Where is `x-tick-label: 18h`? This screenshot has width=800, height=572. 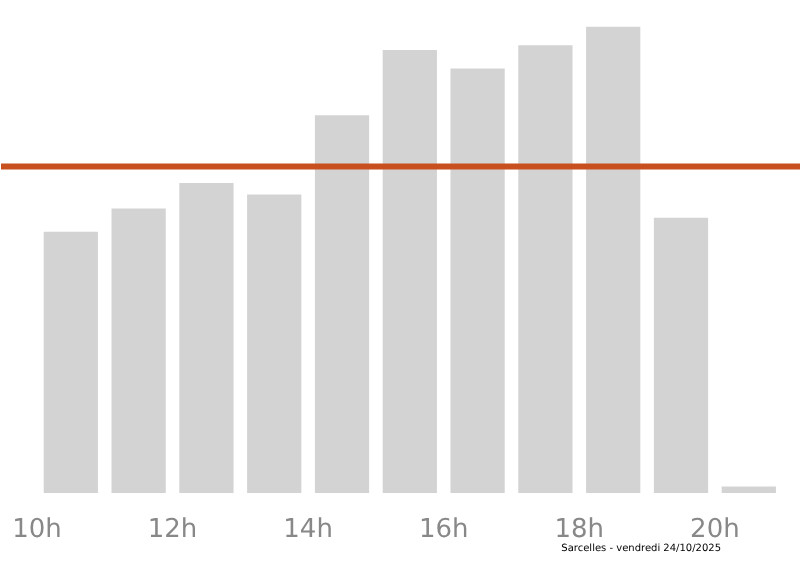 x-tick-label: 18h is located at coordinates (579, 530).